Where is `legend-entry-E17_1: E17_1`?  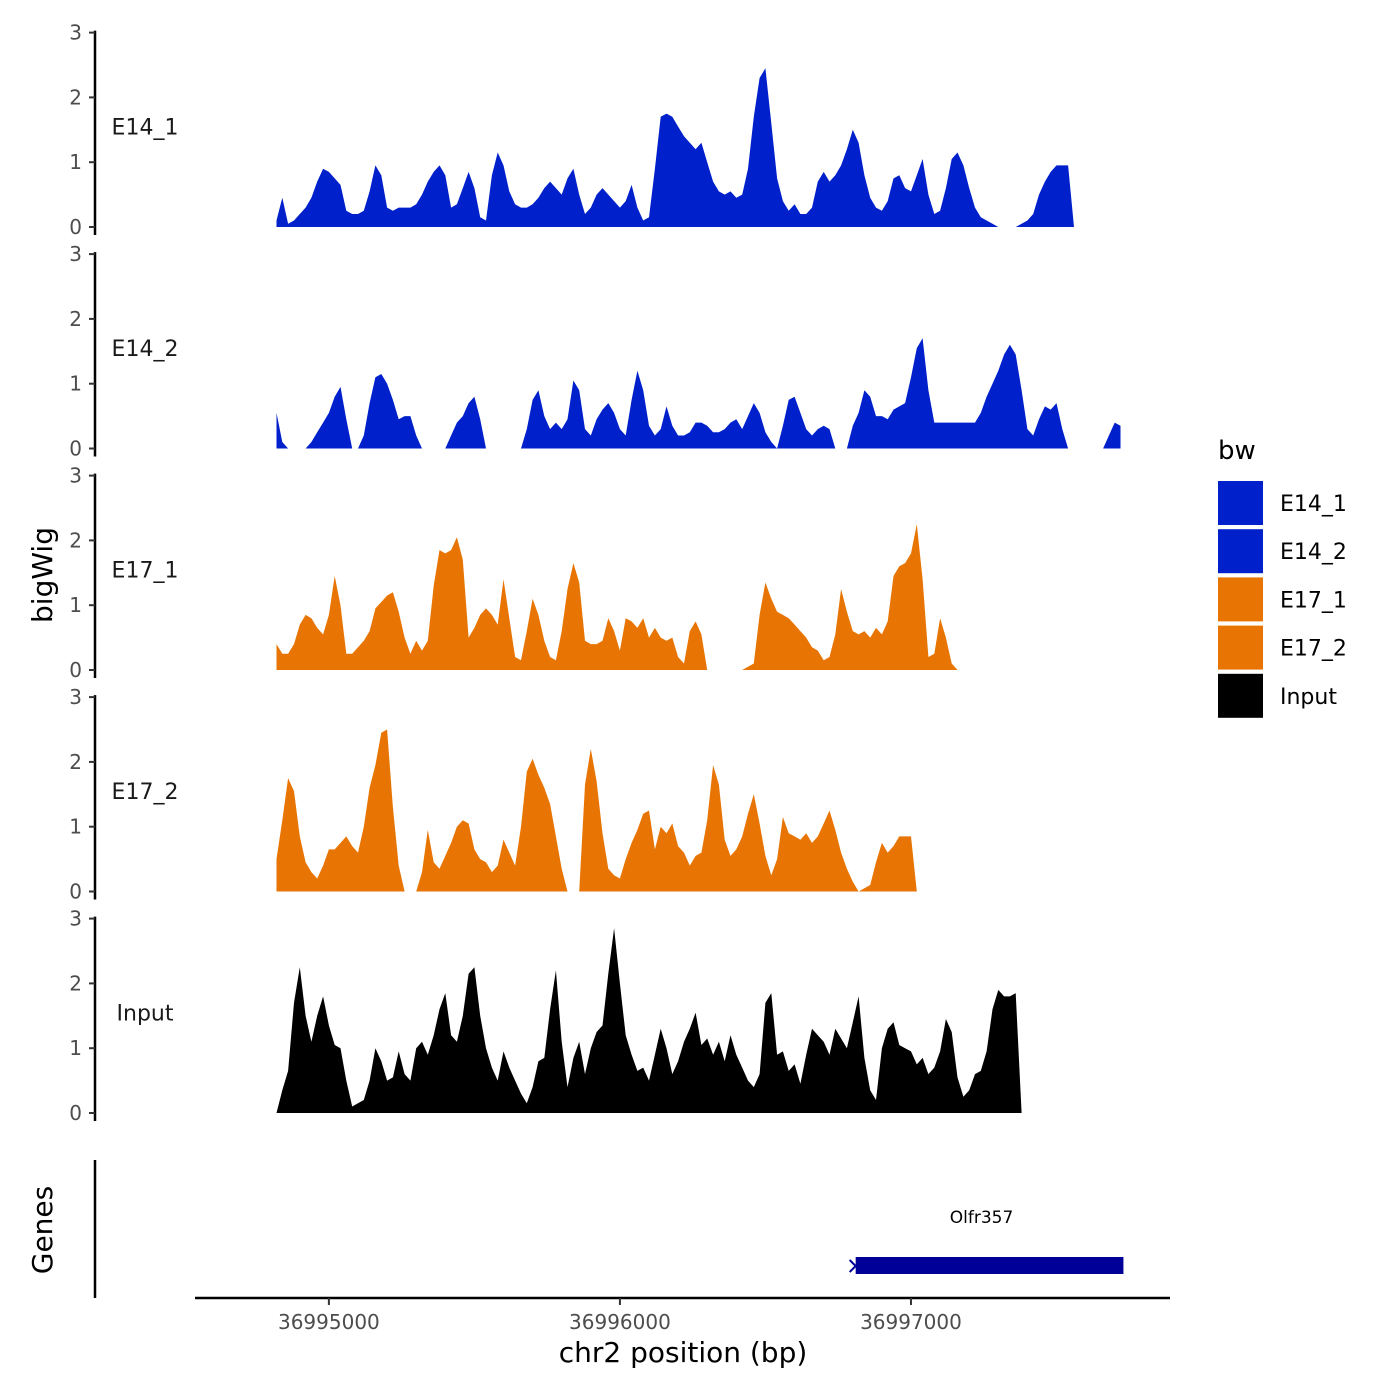 legend-entry-E17_1: E17_1 is located at coordinates (1282, 599).